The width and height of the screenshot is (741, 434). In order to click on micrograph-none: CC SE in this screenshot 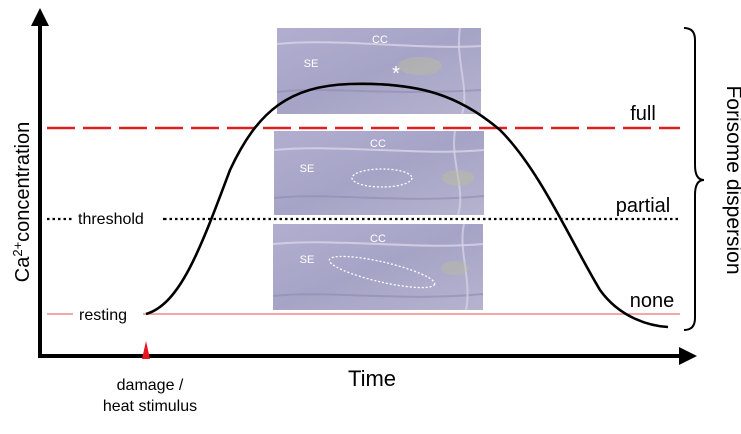, I will do `click(378, 267)`.